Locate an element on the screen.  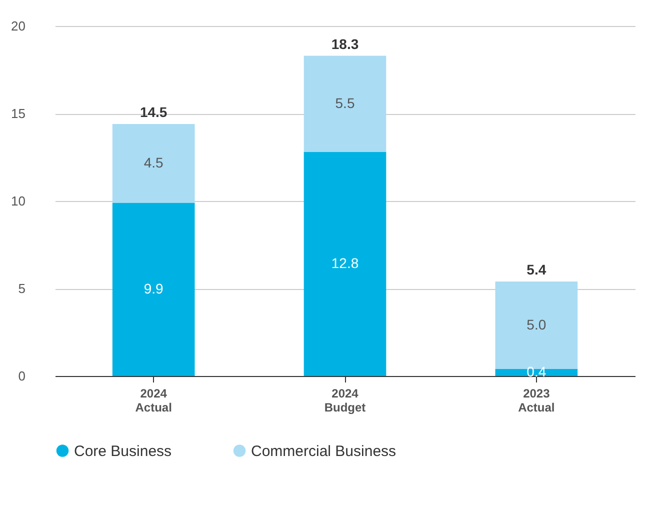
x-tick-label: 2024 Budget is located at coordinates (345, 400).